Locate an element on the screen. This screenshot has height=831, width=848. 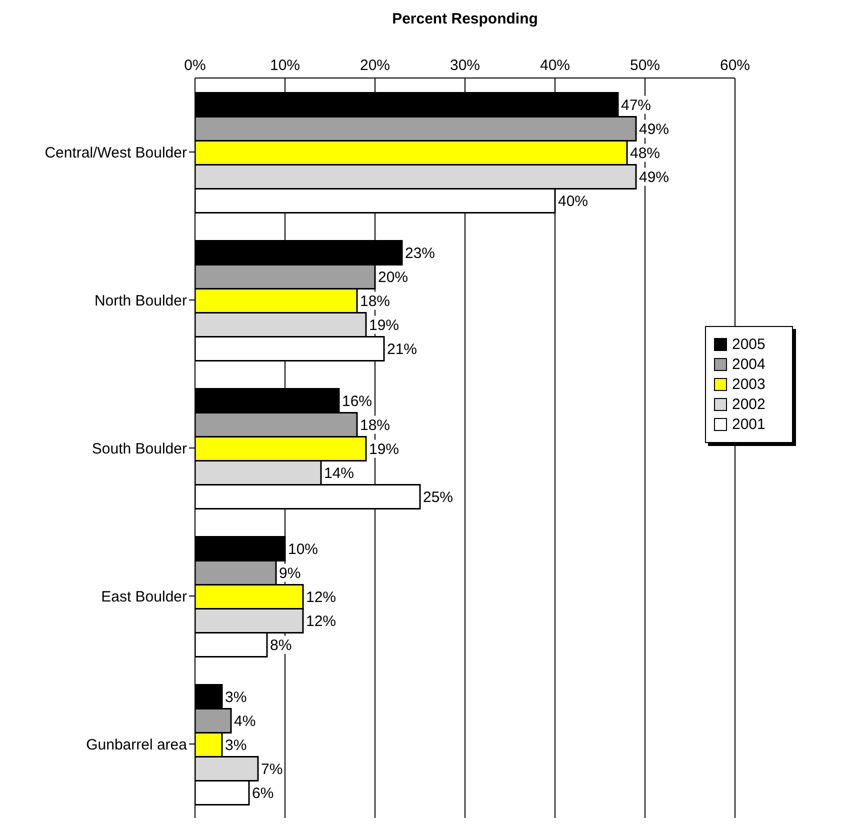
legend-label: 2002 is located at coordinates (749, 404).